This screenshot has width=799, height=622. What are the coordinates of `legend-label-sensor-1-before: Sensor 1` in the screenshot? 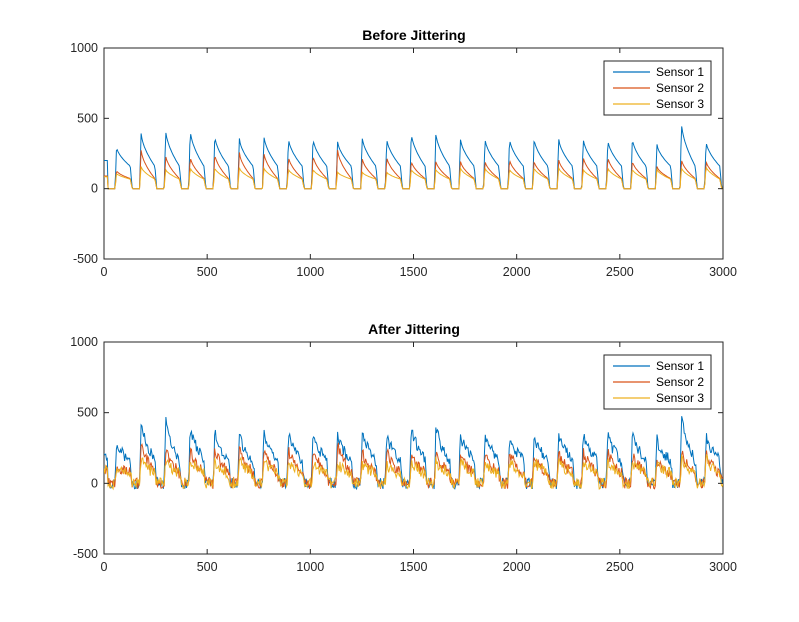 It's located at (680, 72).